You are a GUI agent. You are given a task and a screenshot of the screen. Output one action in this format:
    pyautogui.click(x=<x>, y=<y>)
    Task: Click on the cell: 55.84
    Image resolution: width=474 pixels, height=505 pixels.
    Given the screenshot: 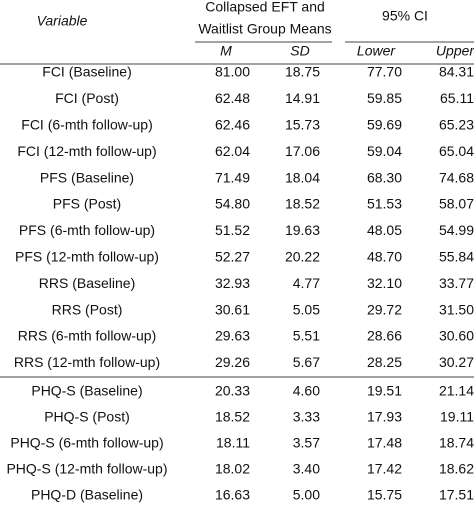 What is the action you would take?
    pyautogui.click(x=456, y=257)
    